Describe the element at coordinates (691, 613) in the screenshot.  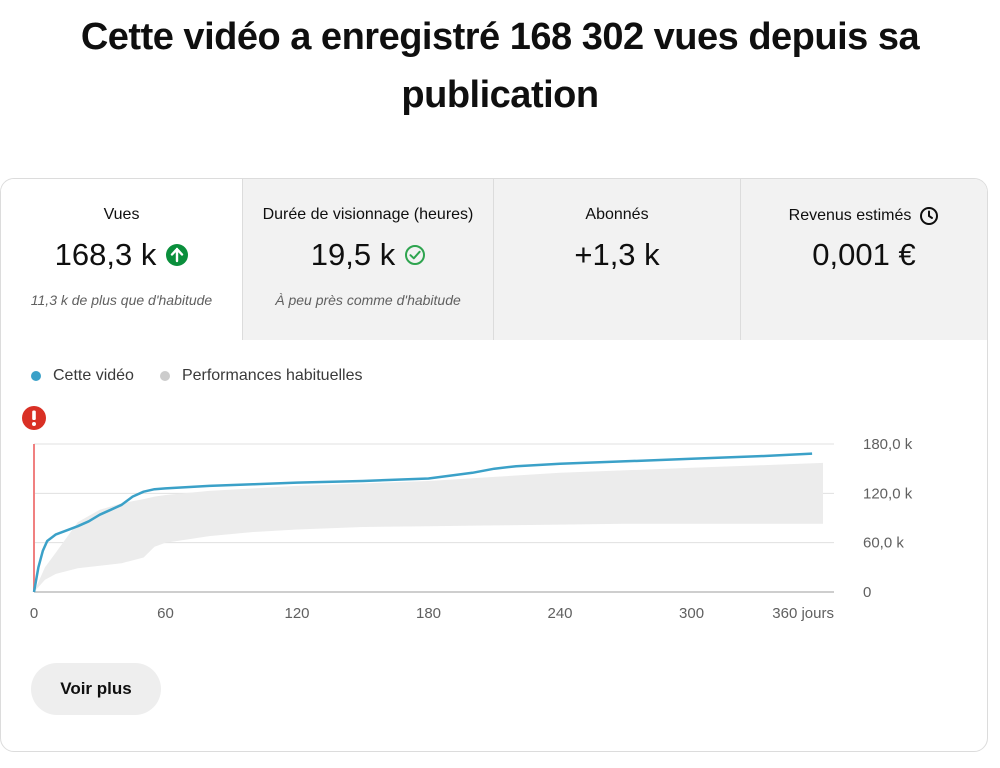
I see `x-tick-label: 300` at that location.